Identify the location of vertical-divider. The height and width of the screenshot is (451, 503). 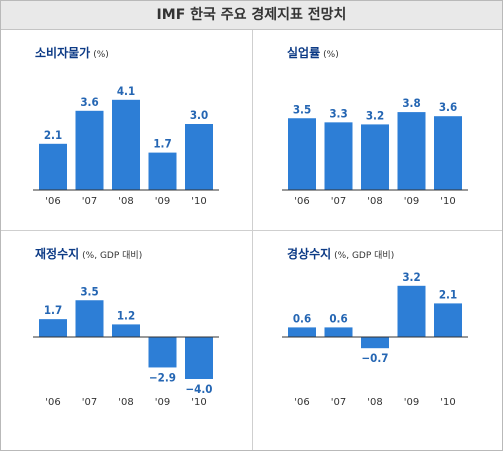
(252, 240).